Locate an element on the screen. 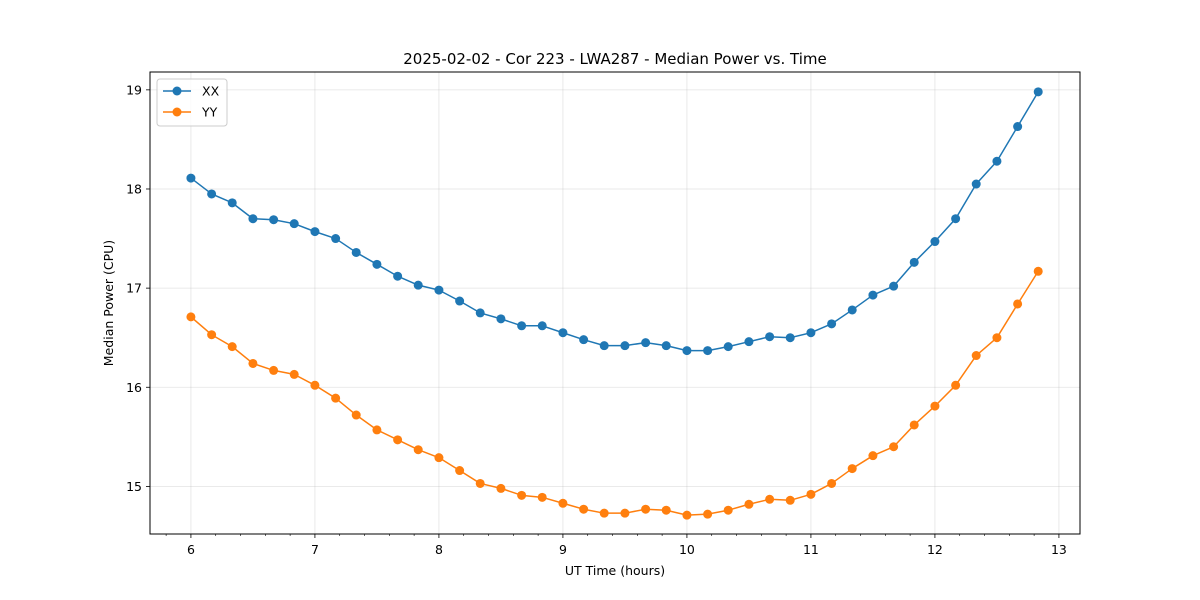 The image size is (1200, 600). y-tick-label: 17 is located at coordinates (134, 288).